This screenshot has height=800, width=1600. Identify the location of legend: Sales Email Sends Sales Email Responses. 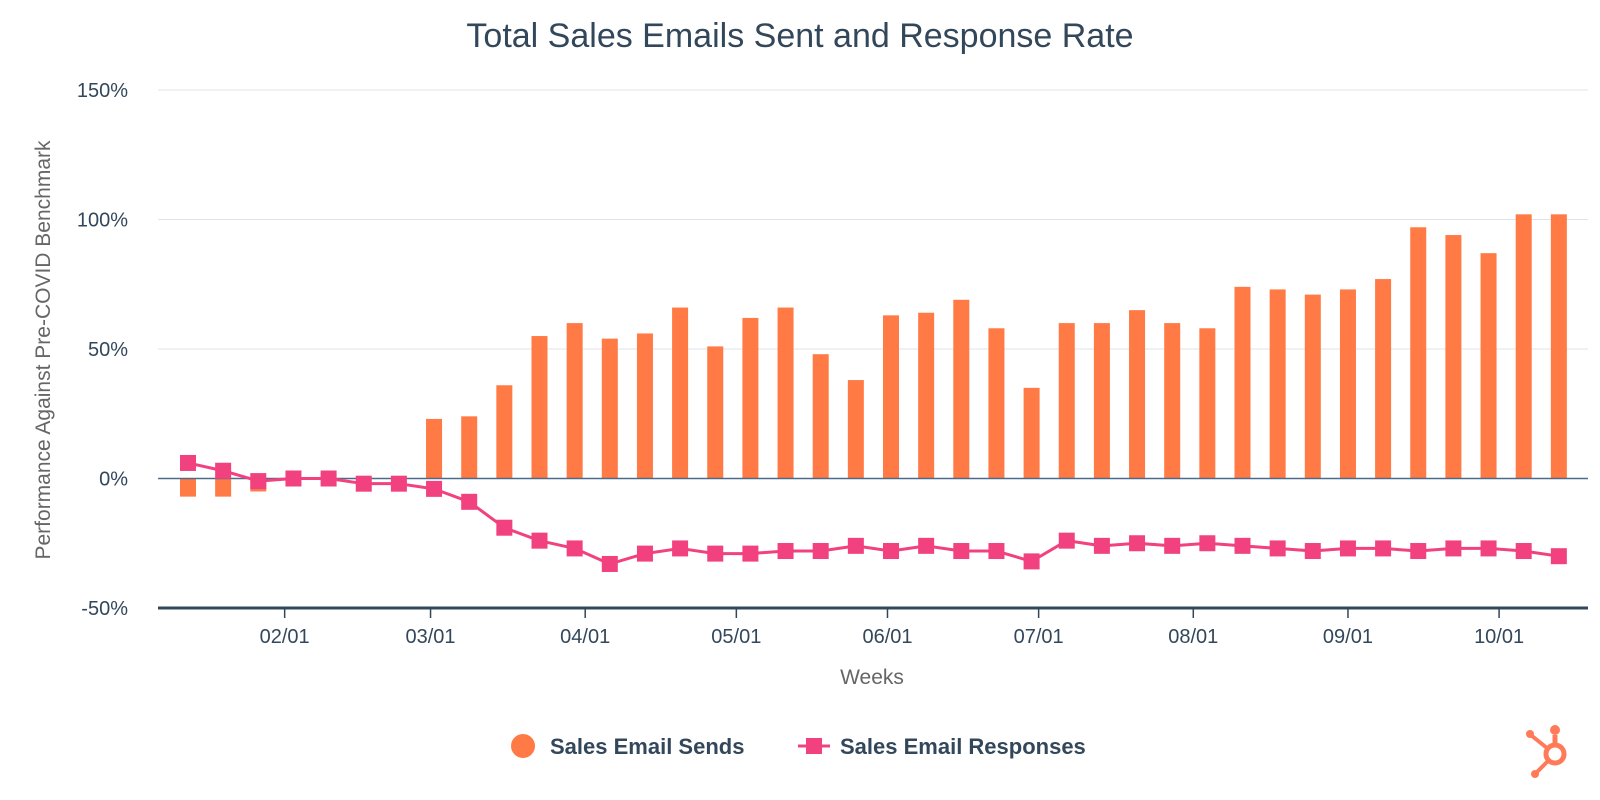
(798, 746).